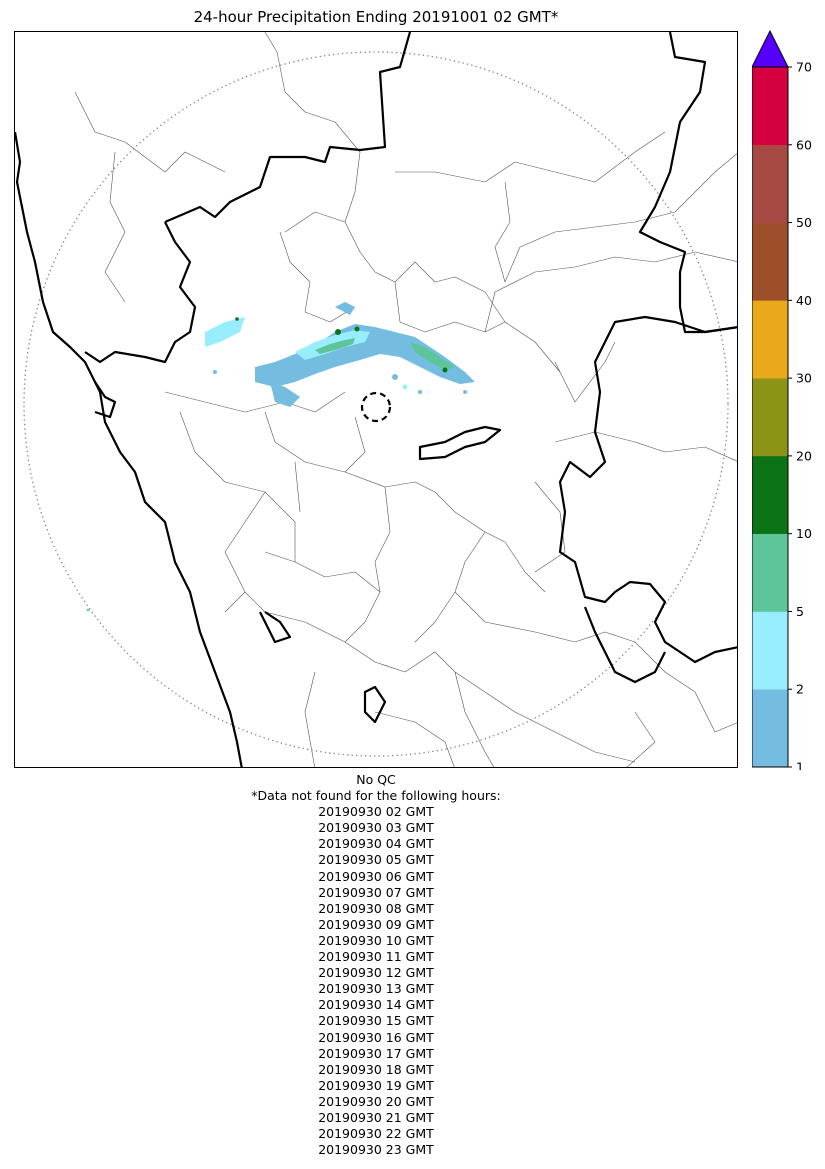 This screenshot has width=825, height=1169. What do you see at coordinates (376, 1150) in the screenshot?
I see `missing-hour-item: 20190930 23 GMT` at bounding box center [376, 1150].